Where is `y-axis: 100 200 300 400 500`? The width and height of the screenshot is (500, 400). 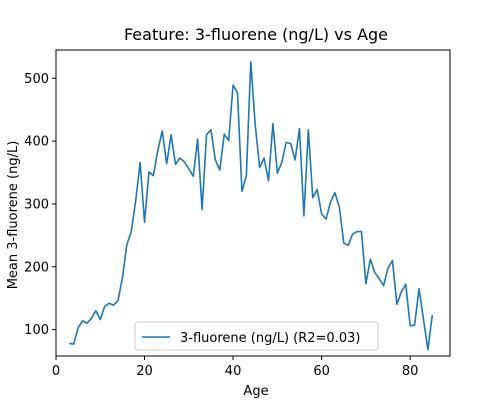 y-axis: 100 200 300 400 500 is located at coordinates (40, 205).